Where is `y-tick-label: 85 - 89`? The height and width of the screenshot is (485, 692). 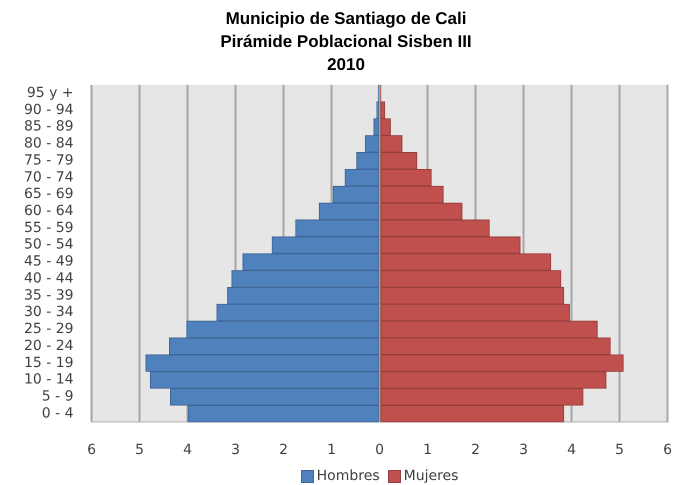 y-tick-label: 85 - 89 is located at coordinates (49, 126).